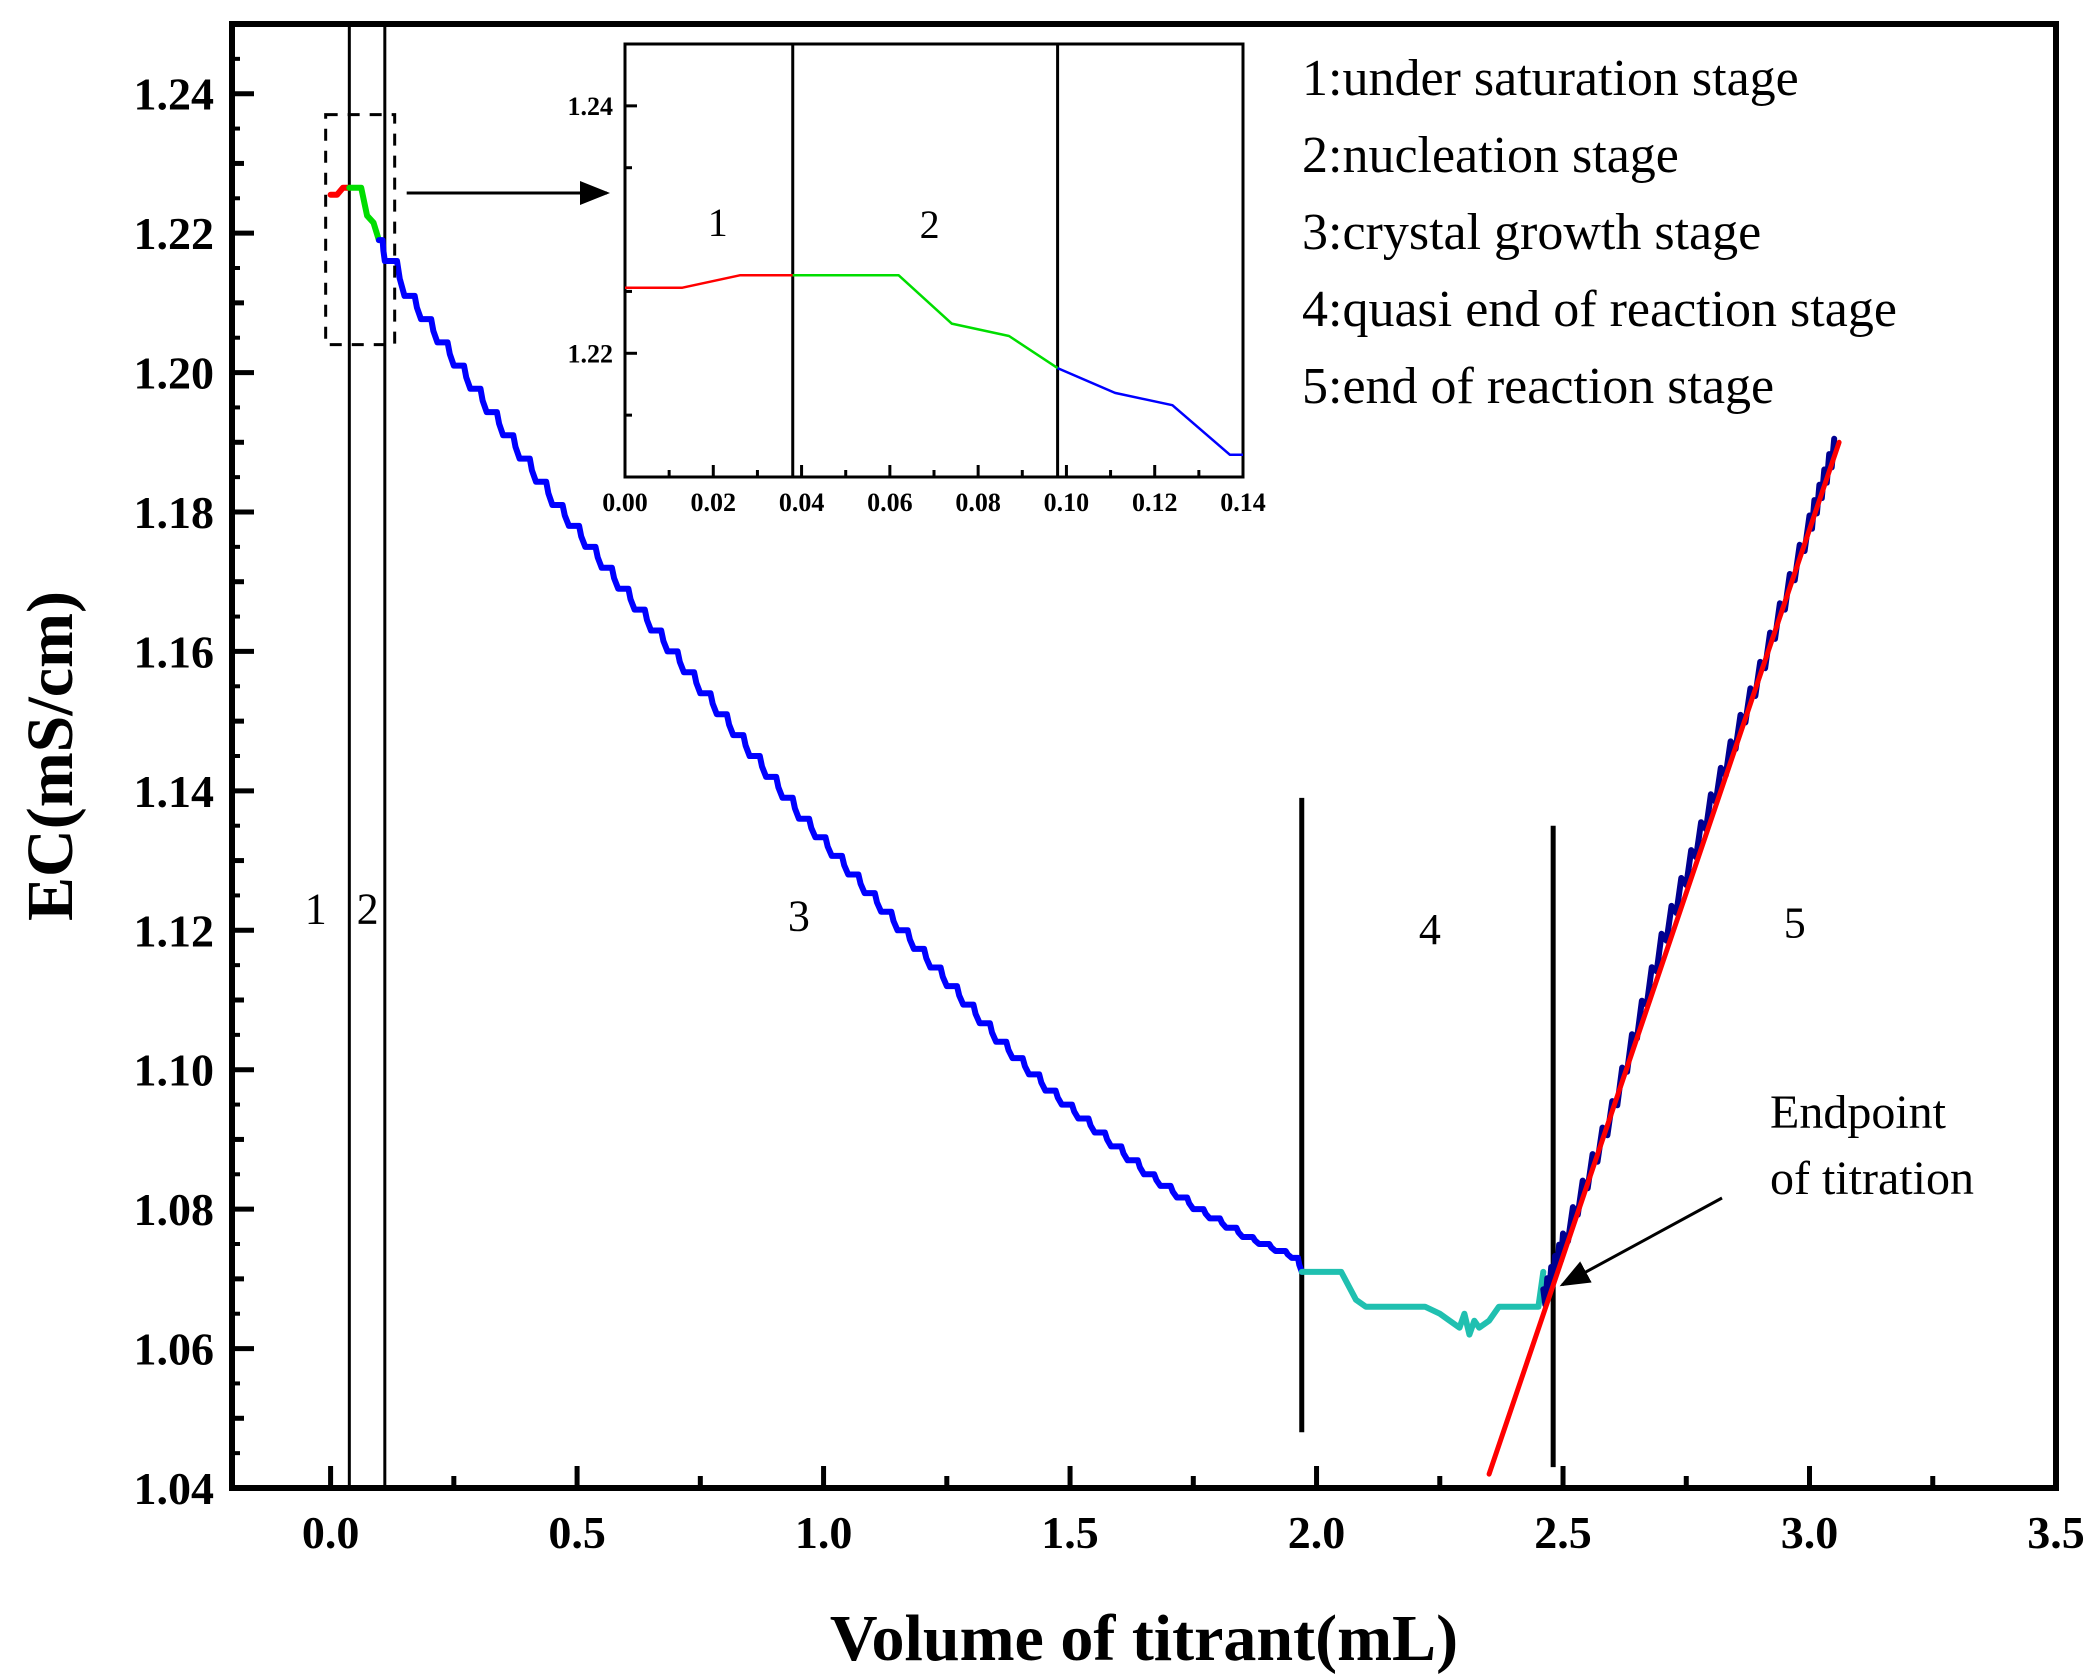 Image resolution: width=2096 pixels, height=1680 pixels. What do you see at coordinates (174, 930) in the screenshot?
I see `y-tick-label: 1.12` at bounding box center [174, 930].